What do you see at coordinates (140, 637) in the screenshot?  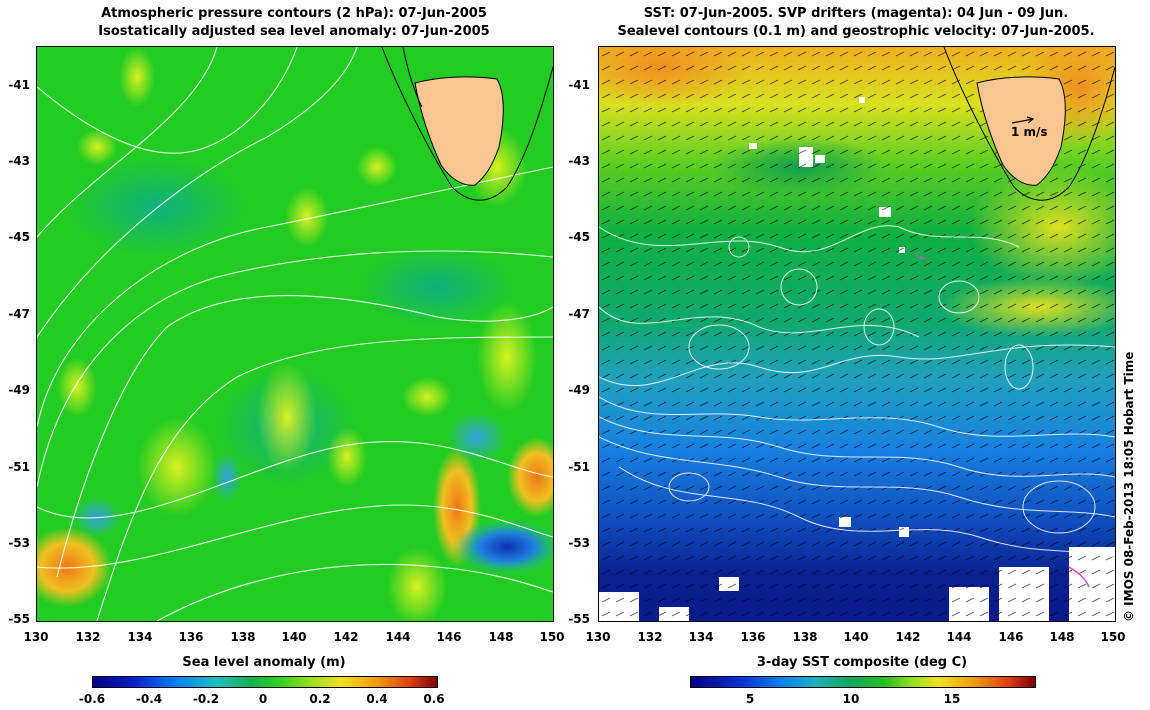 I see `left-x-tick: 134` at bounding box center [140, 637].